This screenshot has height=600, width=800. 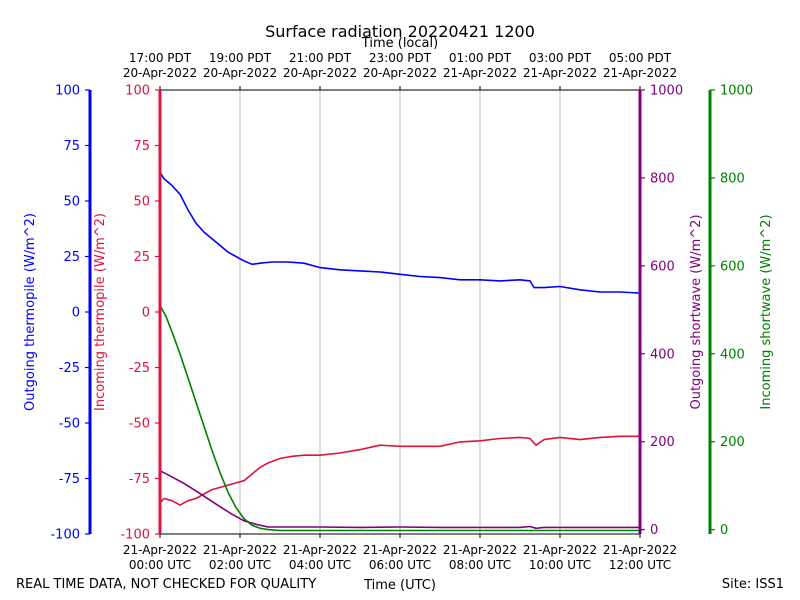 What do you see at coordinates (240, 58) in the screenshot?
I see `top-tick-label-time: 19:00 PDT` at bounding box center [240, 58].